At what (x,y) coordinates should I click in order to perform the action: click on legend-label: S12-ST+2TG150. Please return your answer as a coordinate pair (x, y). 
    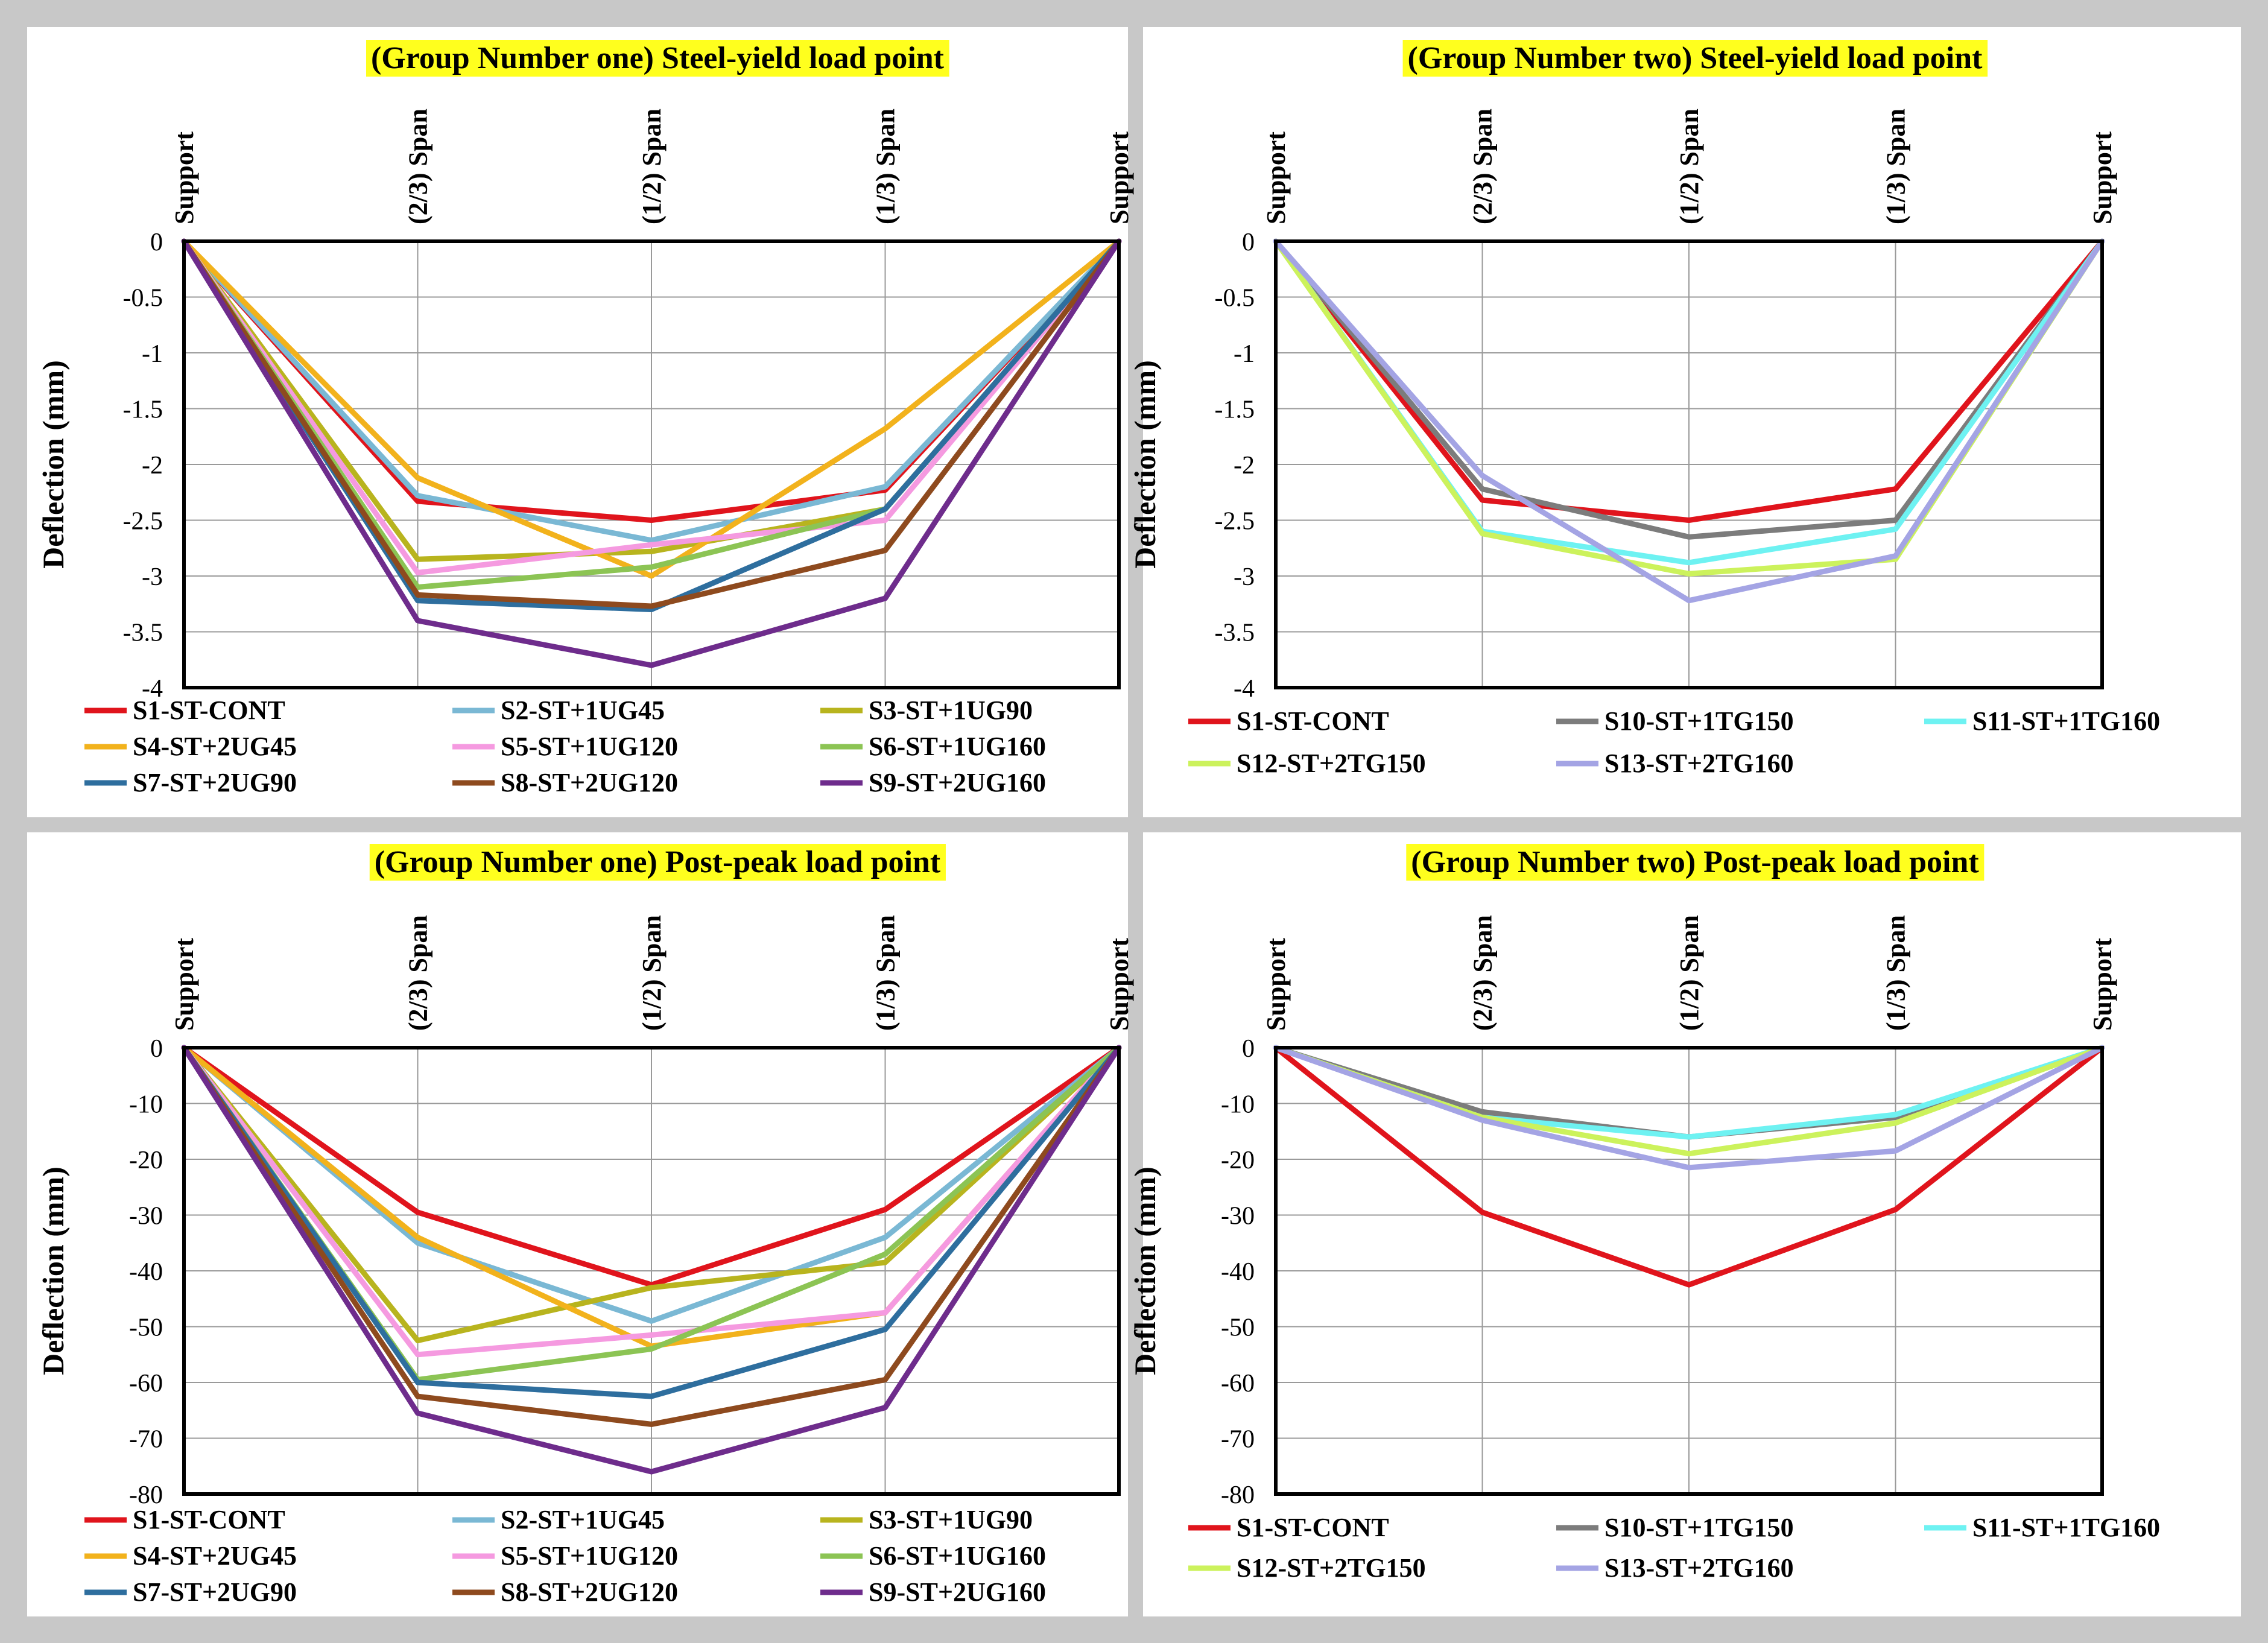
    Looking at the image, I should click on (1331, 1568).